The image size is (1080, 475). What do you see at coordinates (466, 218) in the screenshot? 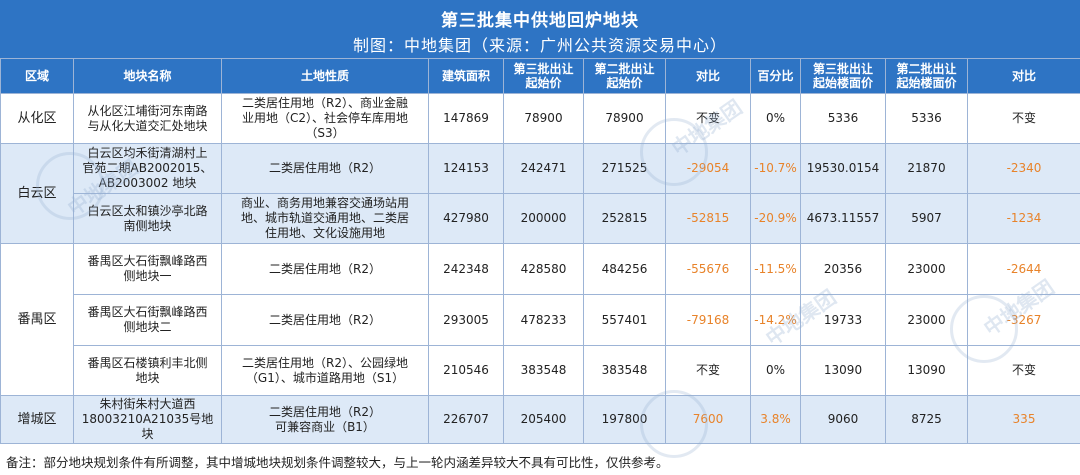
I see `gfa-cell: 427980` at bounding box center [466, 218].